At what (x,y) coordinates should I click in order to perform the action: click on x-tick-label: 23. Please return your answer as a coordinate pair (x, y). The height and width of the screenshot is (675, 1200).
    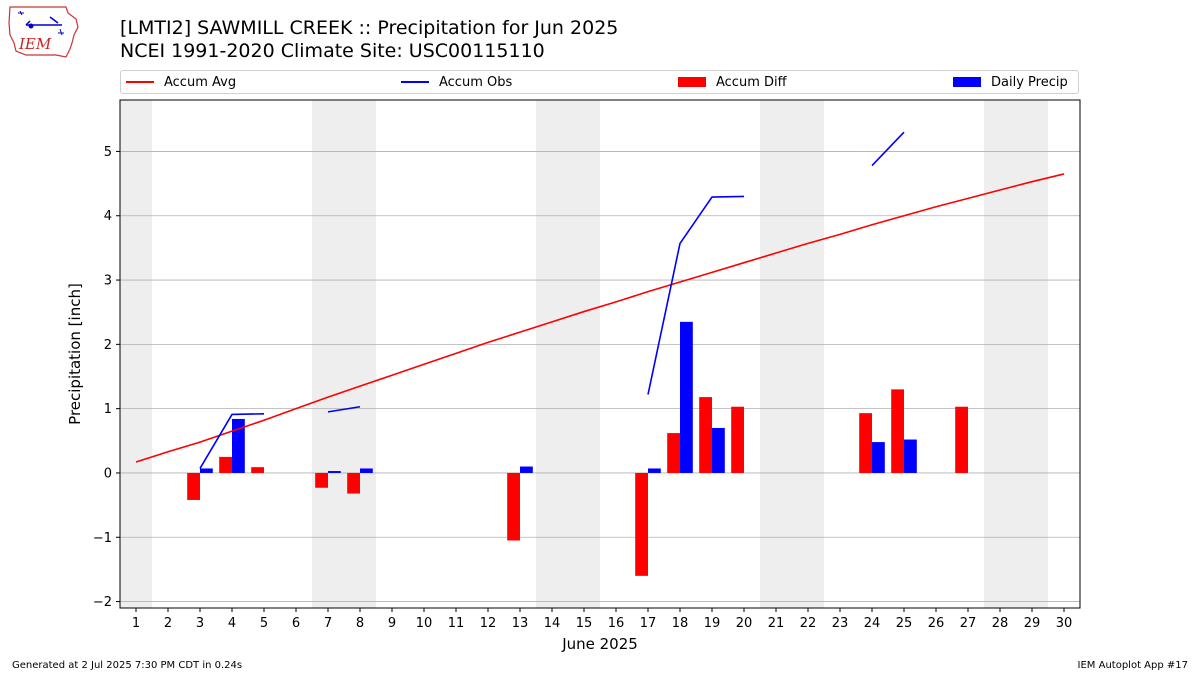
    Looking at the image, I should click on (840, 623).